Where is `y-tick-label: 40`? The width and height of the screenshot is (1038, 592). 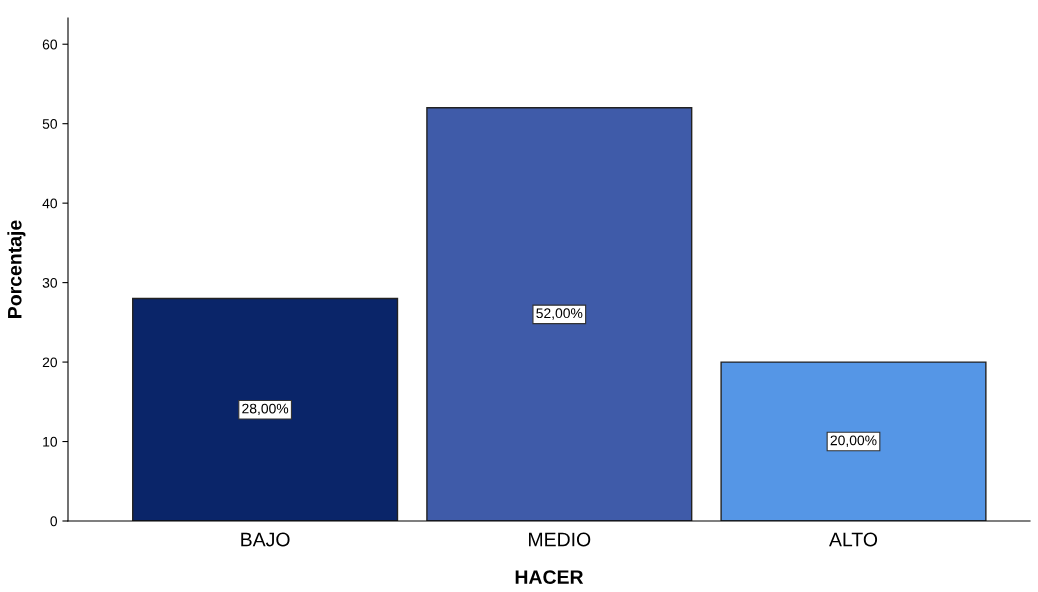
y-tick-label: 40 is located at coordinates (50, 203).